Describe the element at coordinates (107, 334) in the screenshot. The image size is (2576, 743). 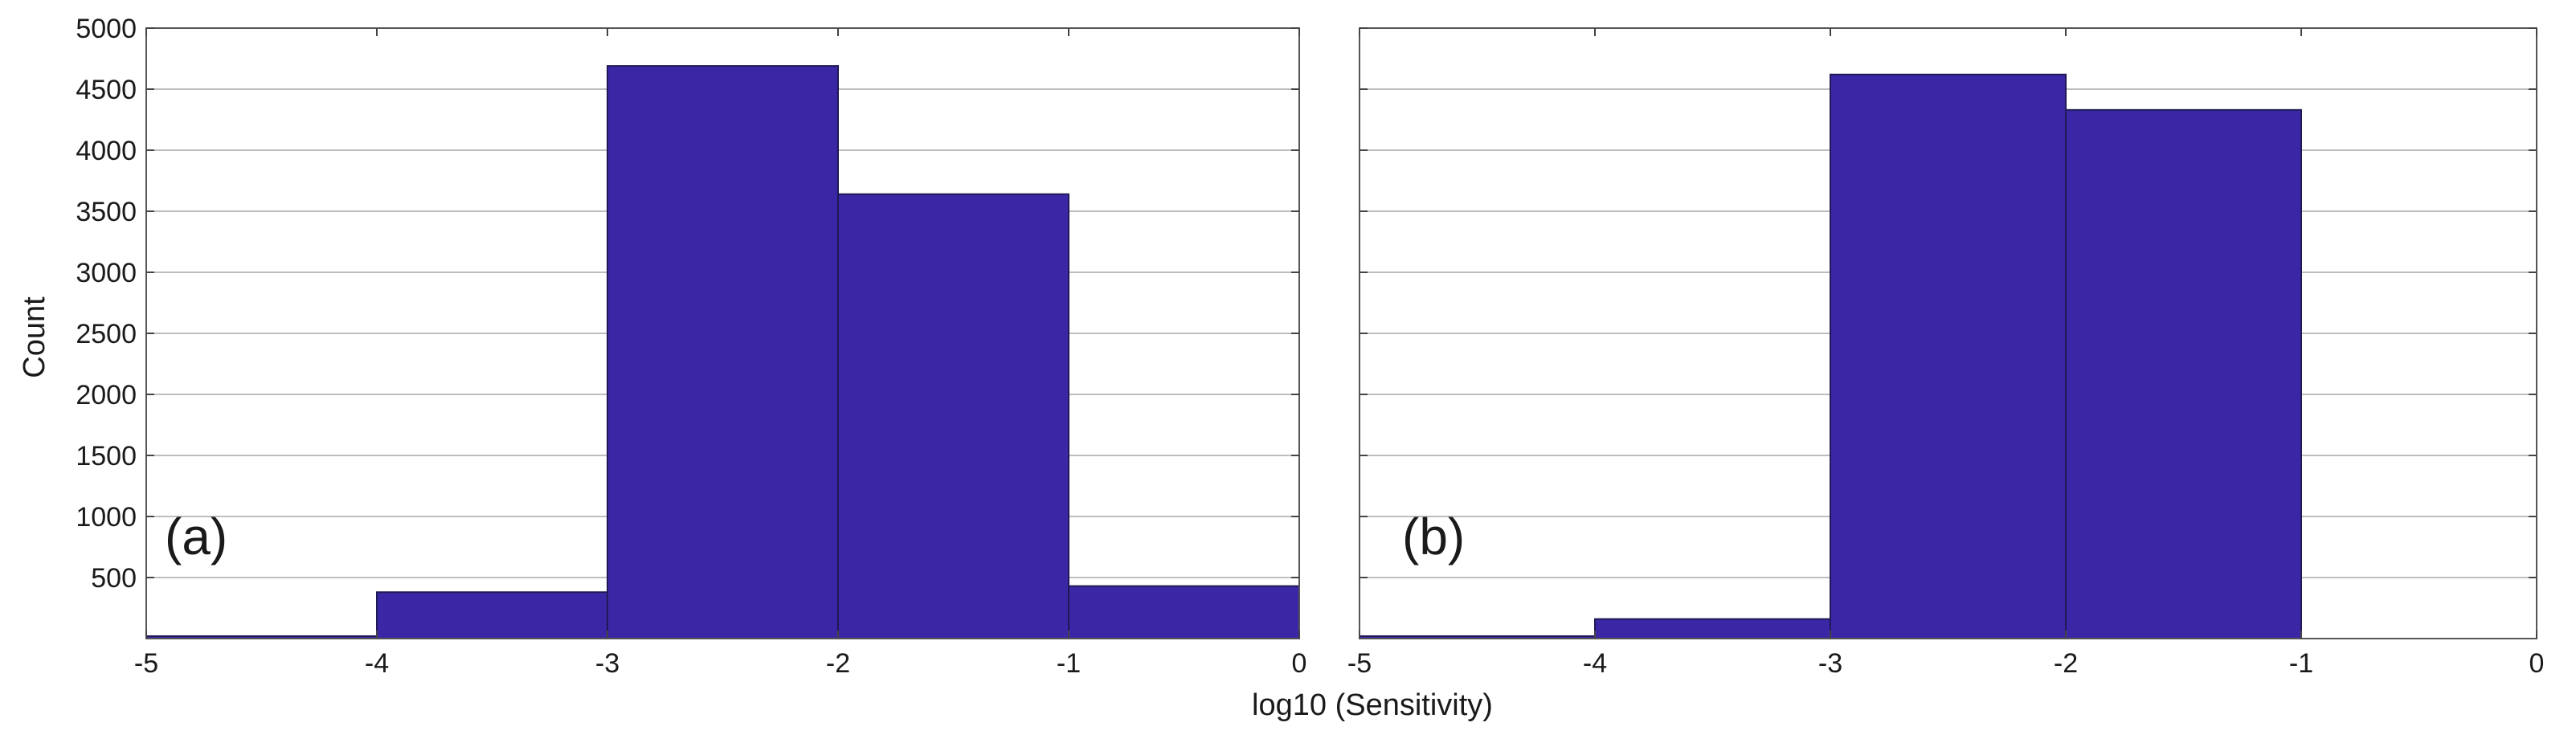
I see `y-tick-label: 2500` at that location.